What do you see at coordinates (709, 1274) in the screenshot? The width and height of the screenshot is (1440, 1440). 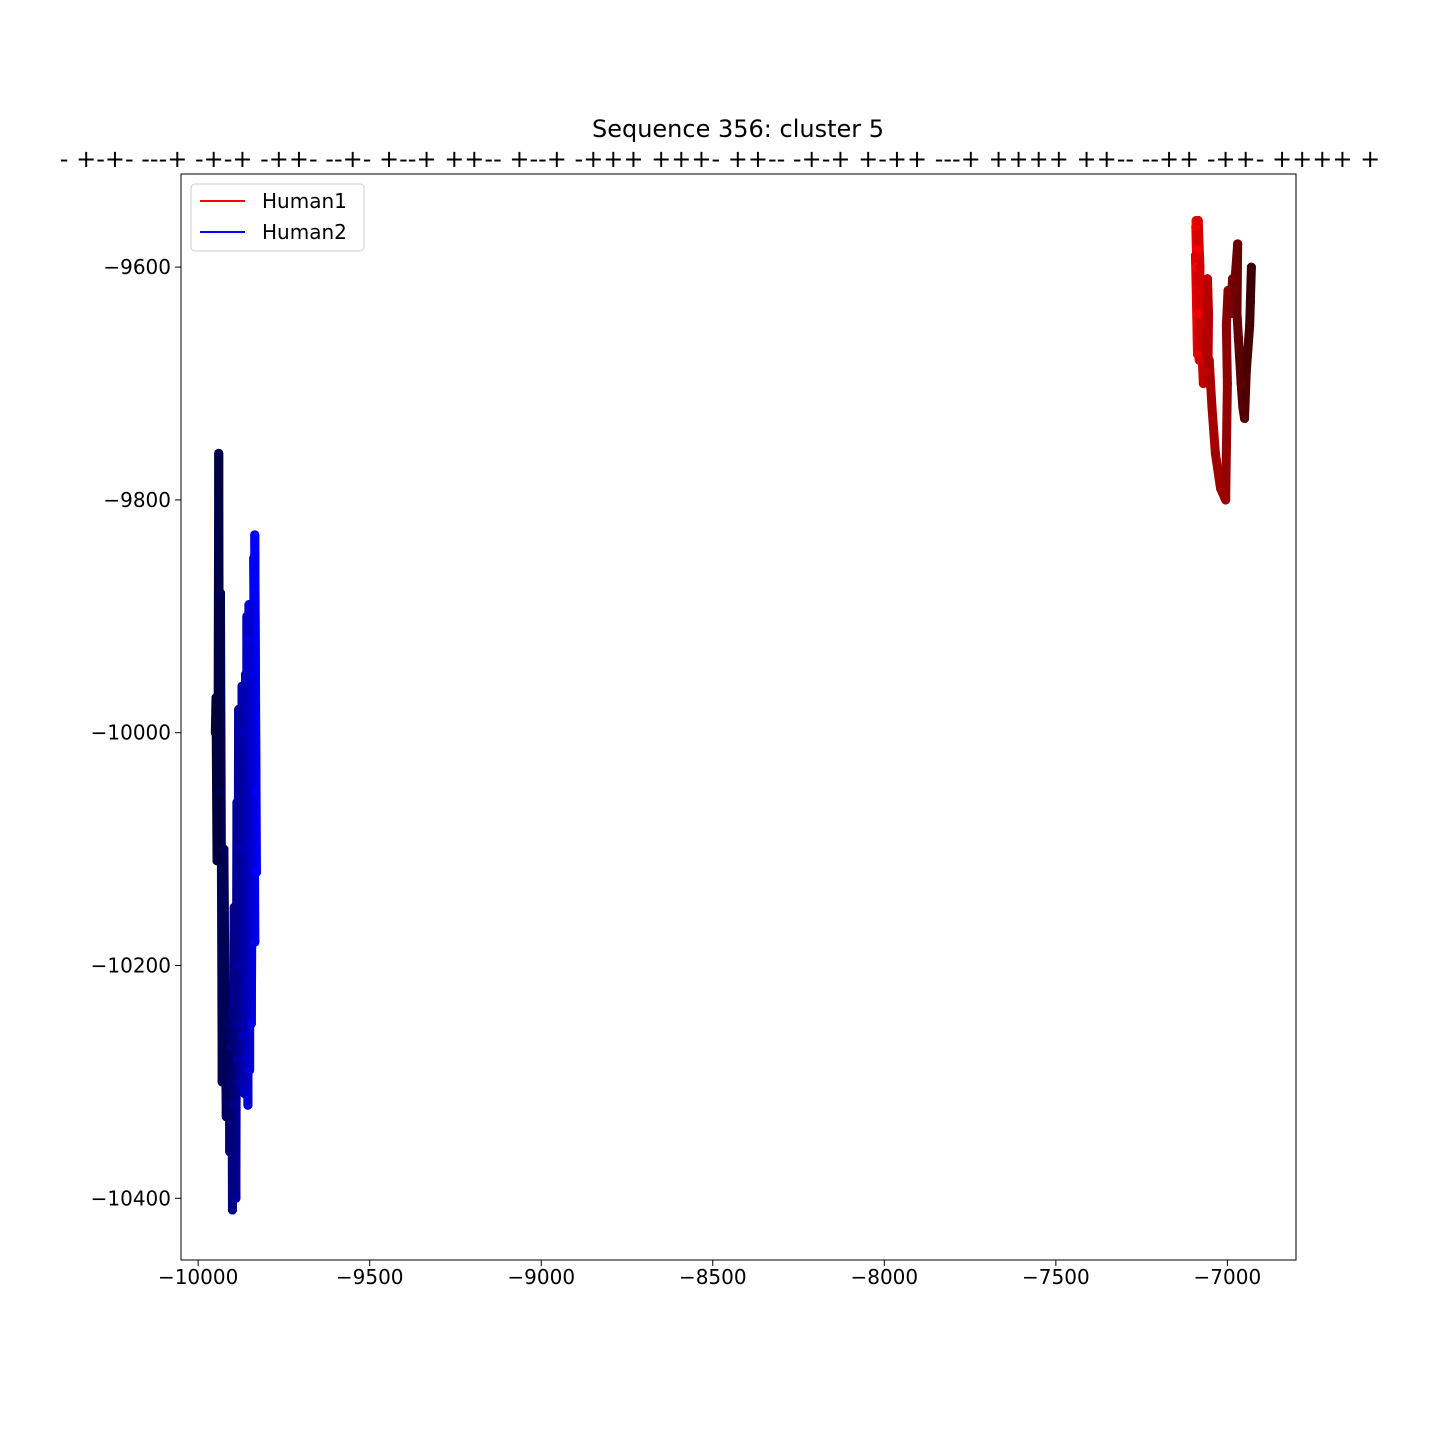 I see `x-axis: −10000 −9500 −9000 −8500 −8000 −7500 −7000` at bounding box center [709, 1274].